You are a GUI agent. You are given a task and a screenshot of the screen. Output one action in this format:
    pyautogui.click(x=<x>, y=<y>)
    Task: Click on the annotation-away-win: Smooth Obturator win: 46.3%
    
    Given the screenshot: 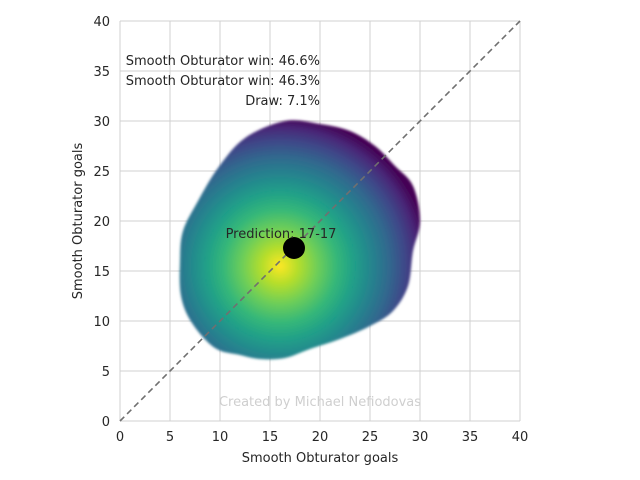 What is the action you would take?
    pyautogui.click(x=223, y=81)
    